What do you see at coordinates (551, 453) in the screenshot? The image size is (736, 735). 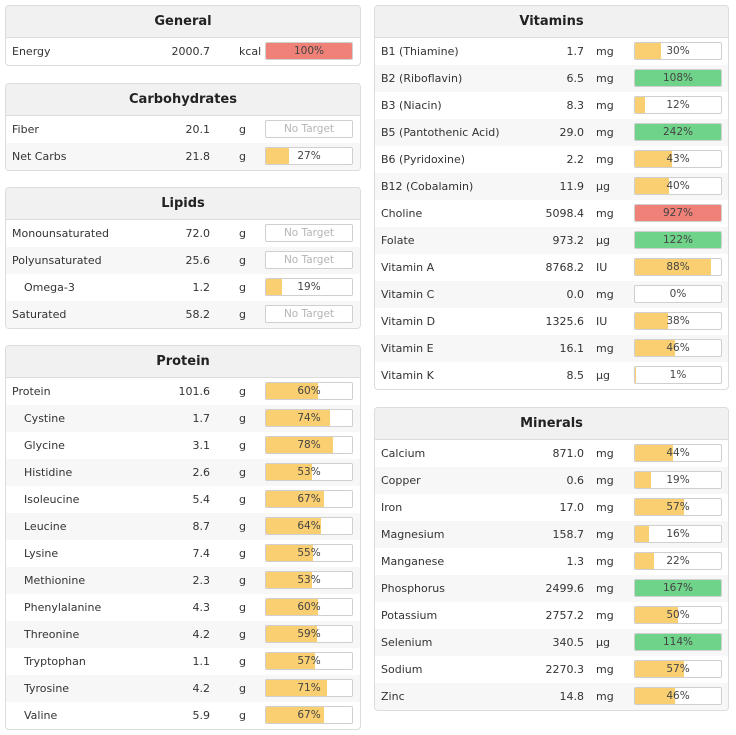 I see `nutrient-row-calcium: Calcium 871.0 mg 44%` at bounding box center [551, 453].